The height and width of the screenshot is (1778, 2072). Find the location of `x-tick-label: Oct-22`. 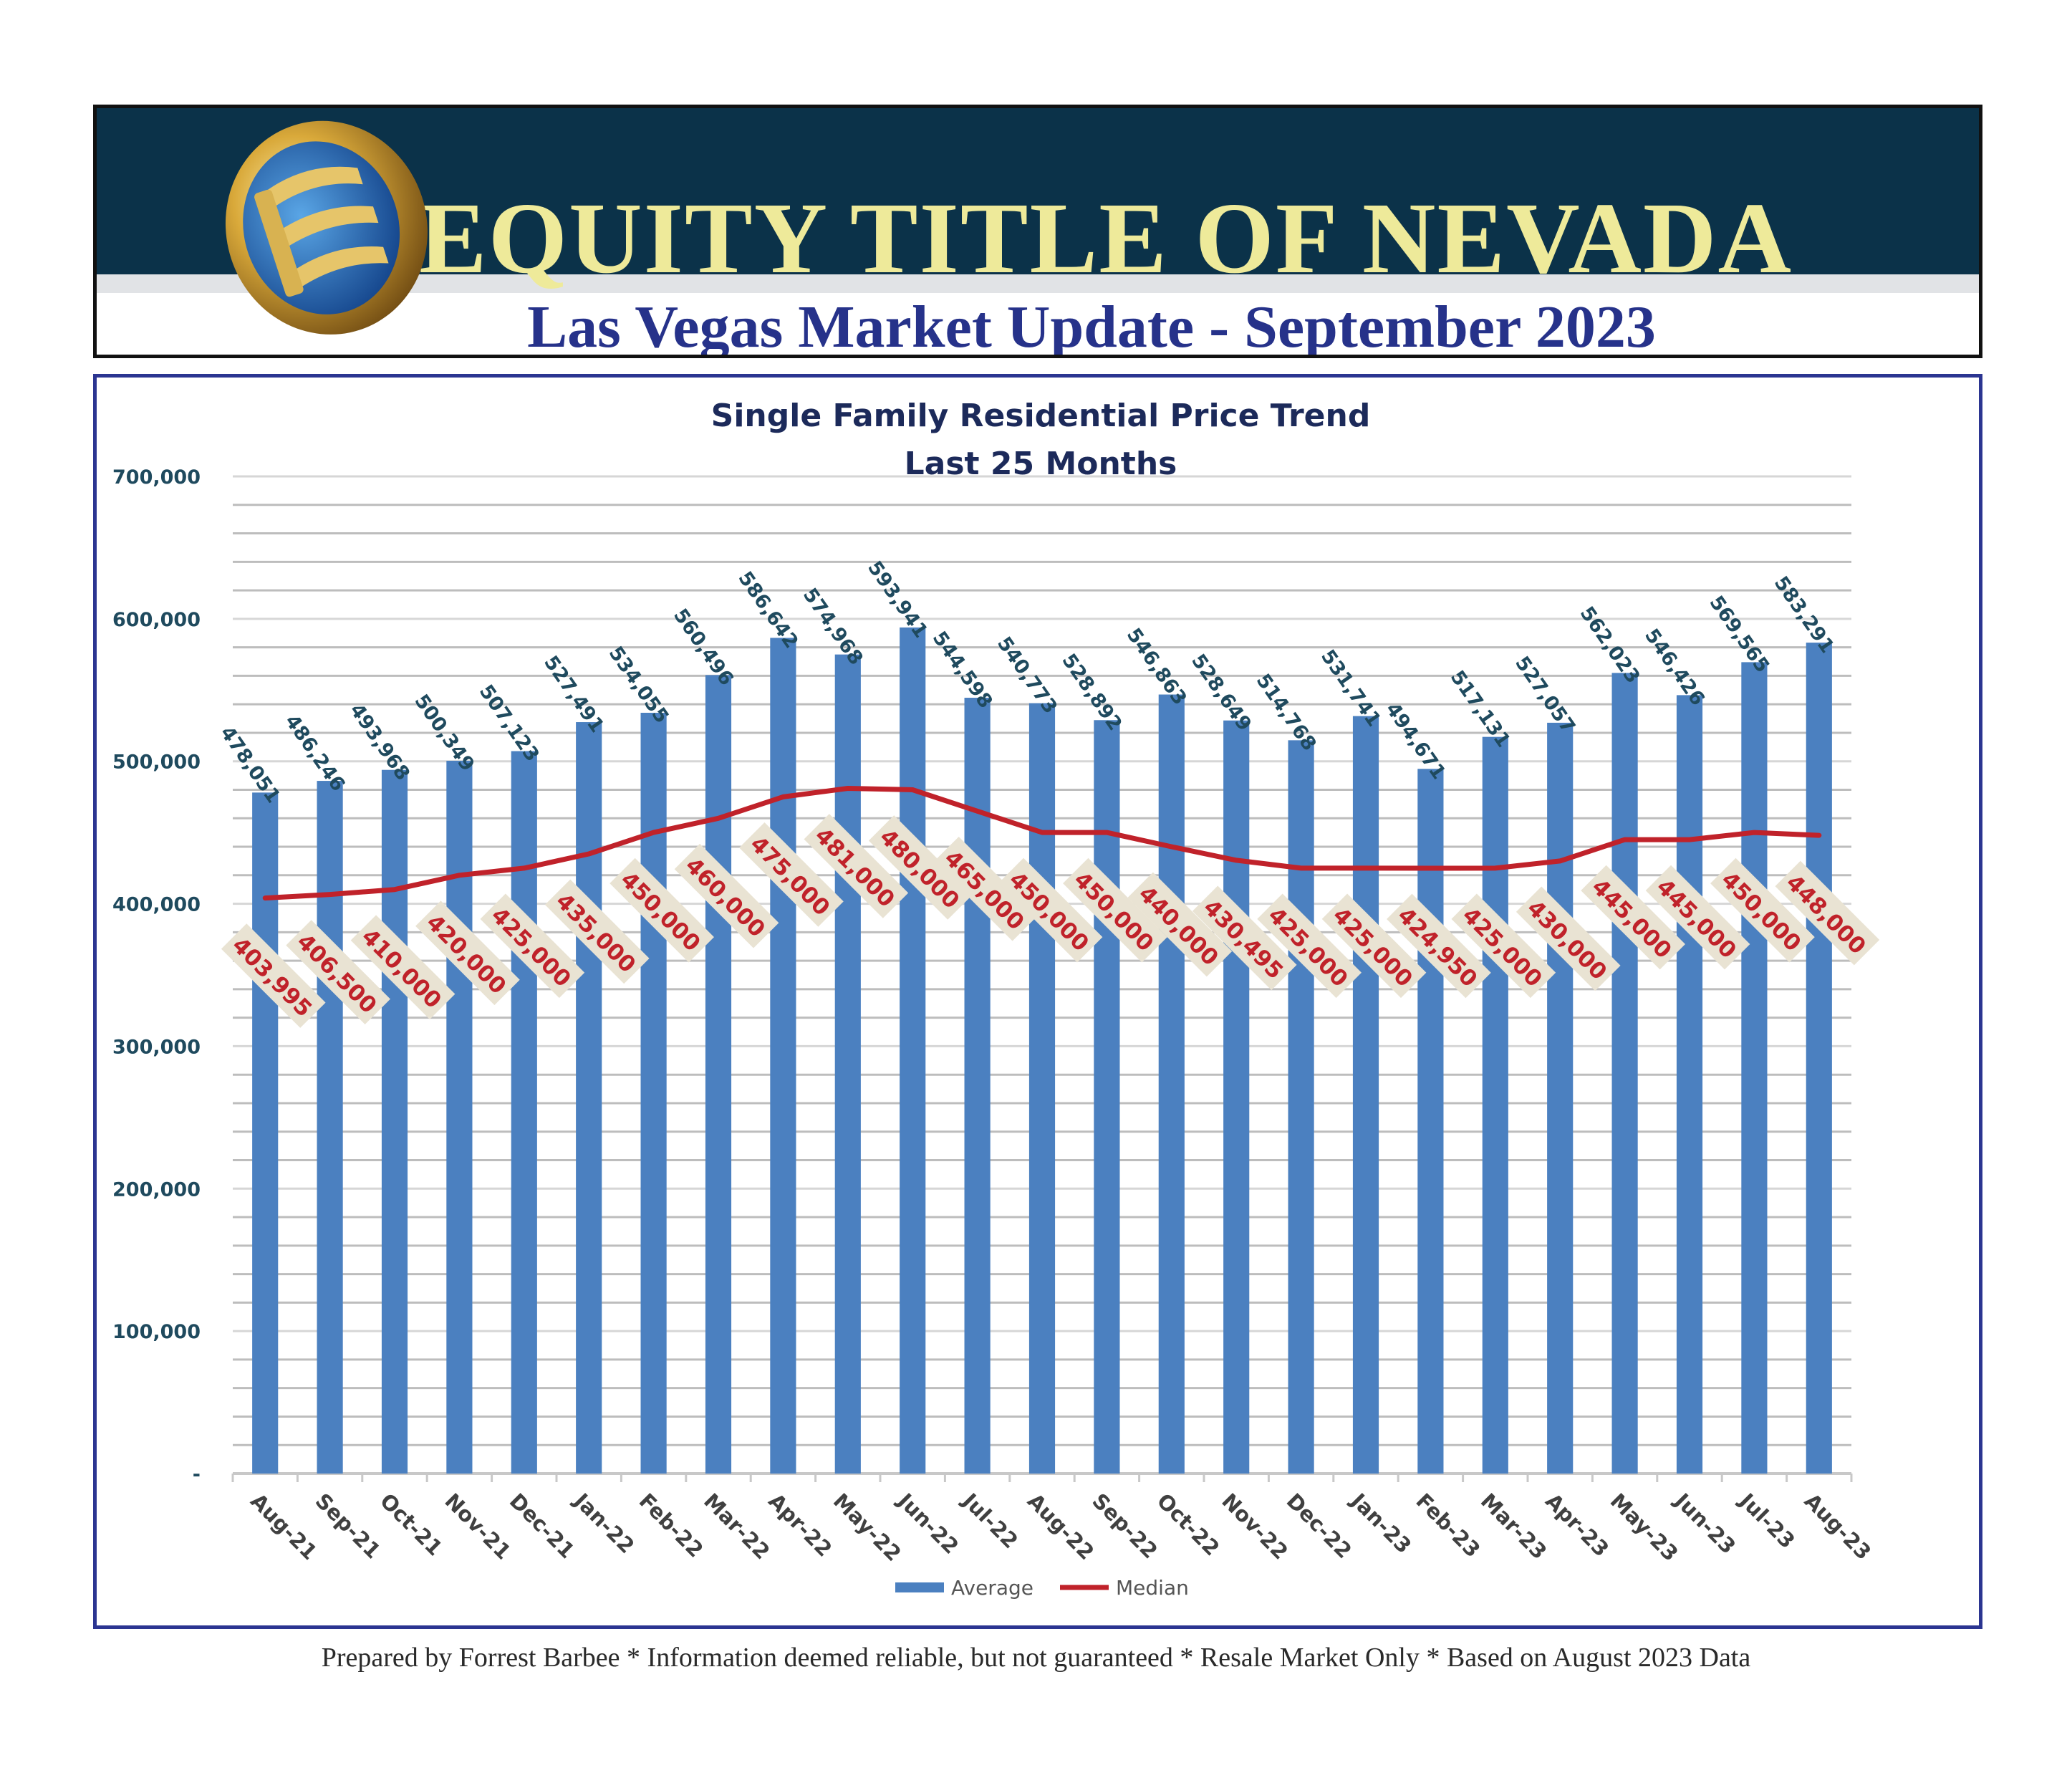

x-tick-label: Oct-22 is located at coordinates (1188, 1524).